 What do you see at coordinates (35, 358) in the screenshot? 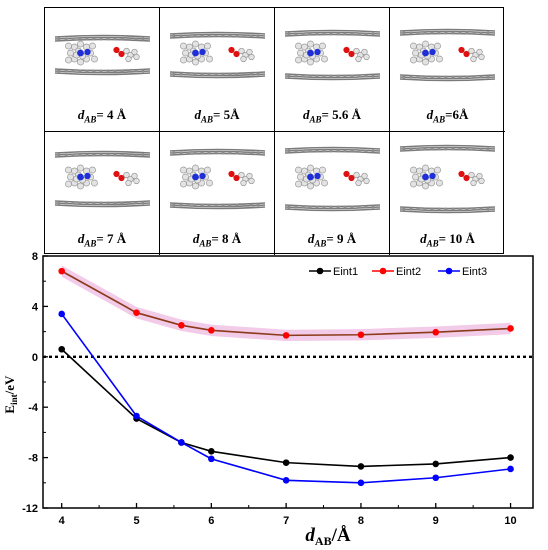
I see `y-tick-label: 0` at bounding box center [35, 358].